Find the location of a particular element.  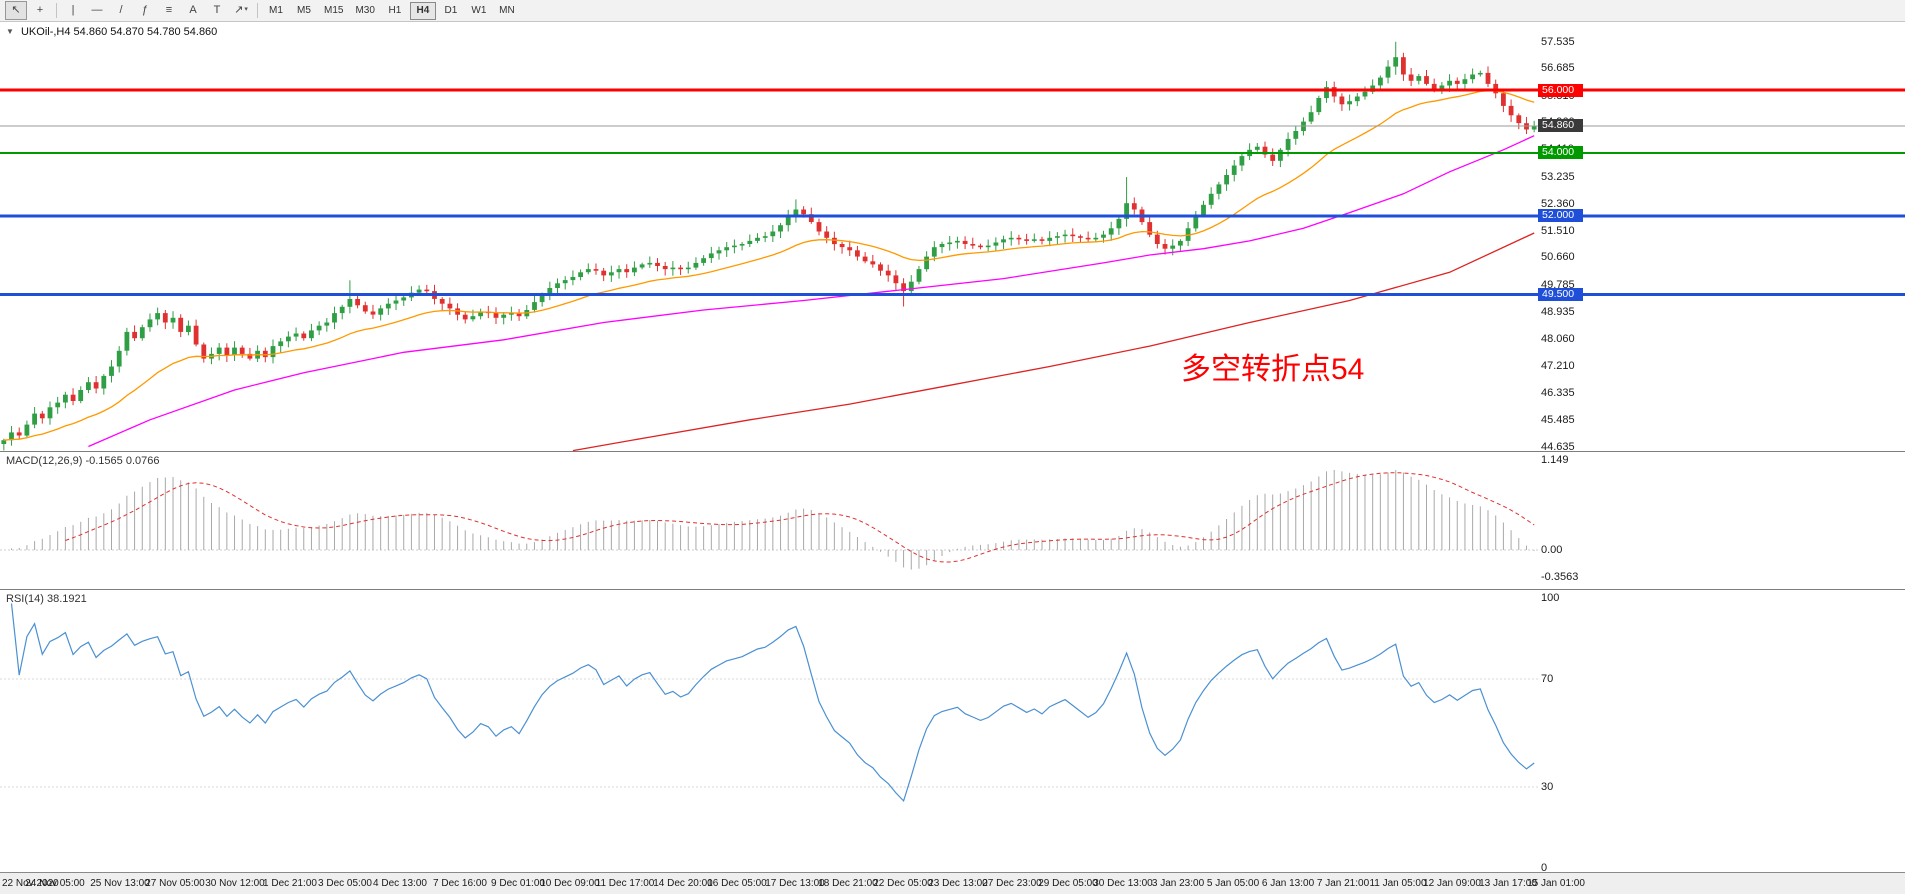

fibonacci-tool-icon: ƒ is located at coordinates (145, 10).